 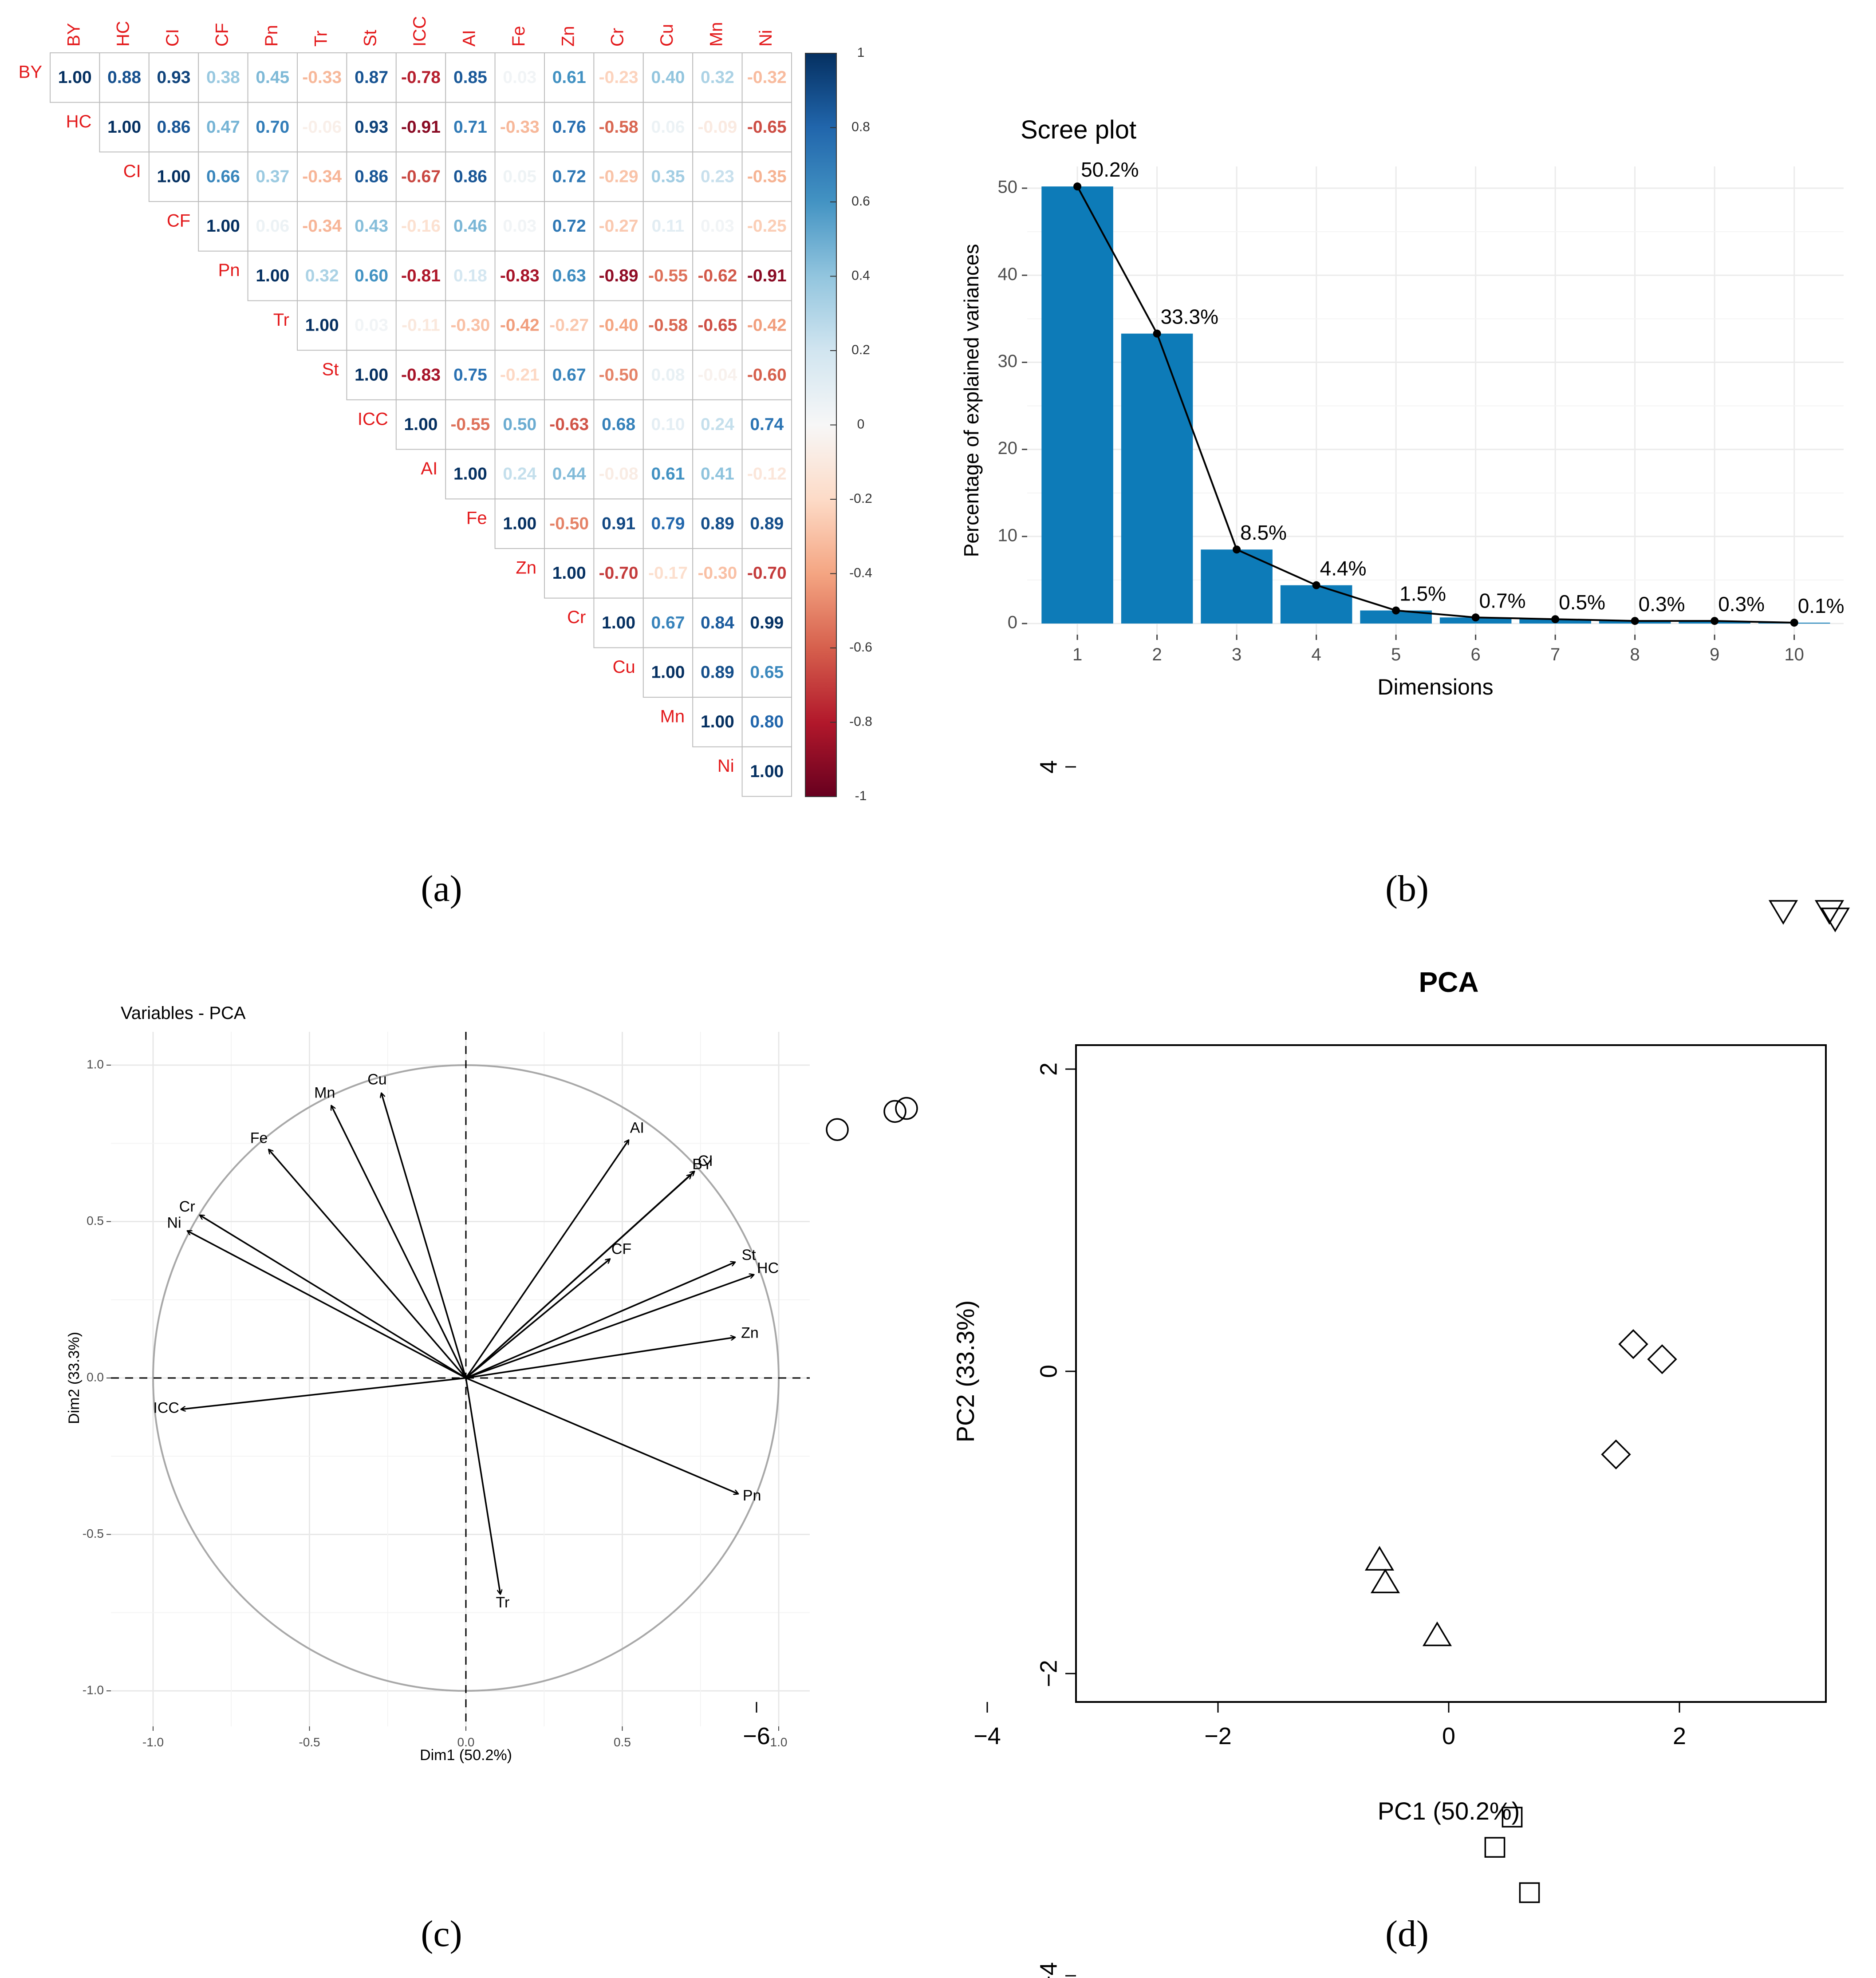 What do you see at coordinates (1502, 600) in the screenshot?
I see `value-label-6: 0.7%` at bounding box center [1502, 600].